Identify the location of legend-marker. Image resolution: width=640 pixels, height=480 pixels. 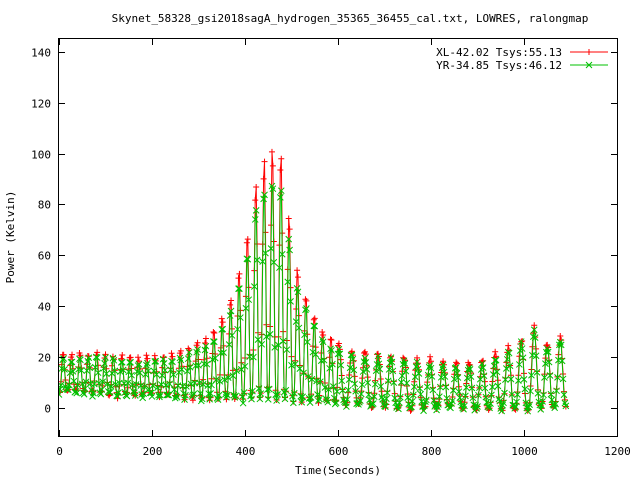
(589, 52).